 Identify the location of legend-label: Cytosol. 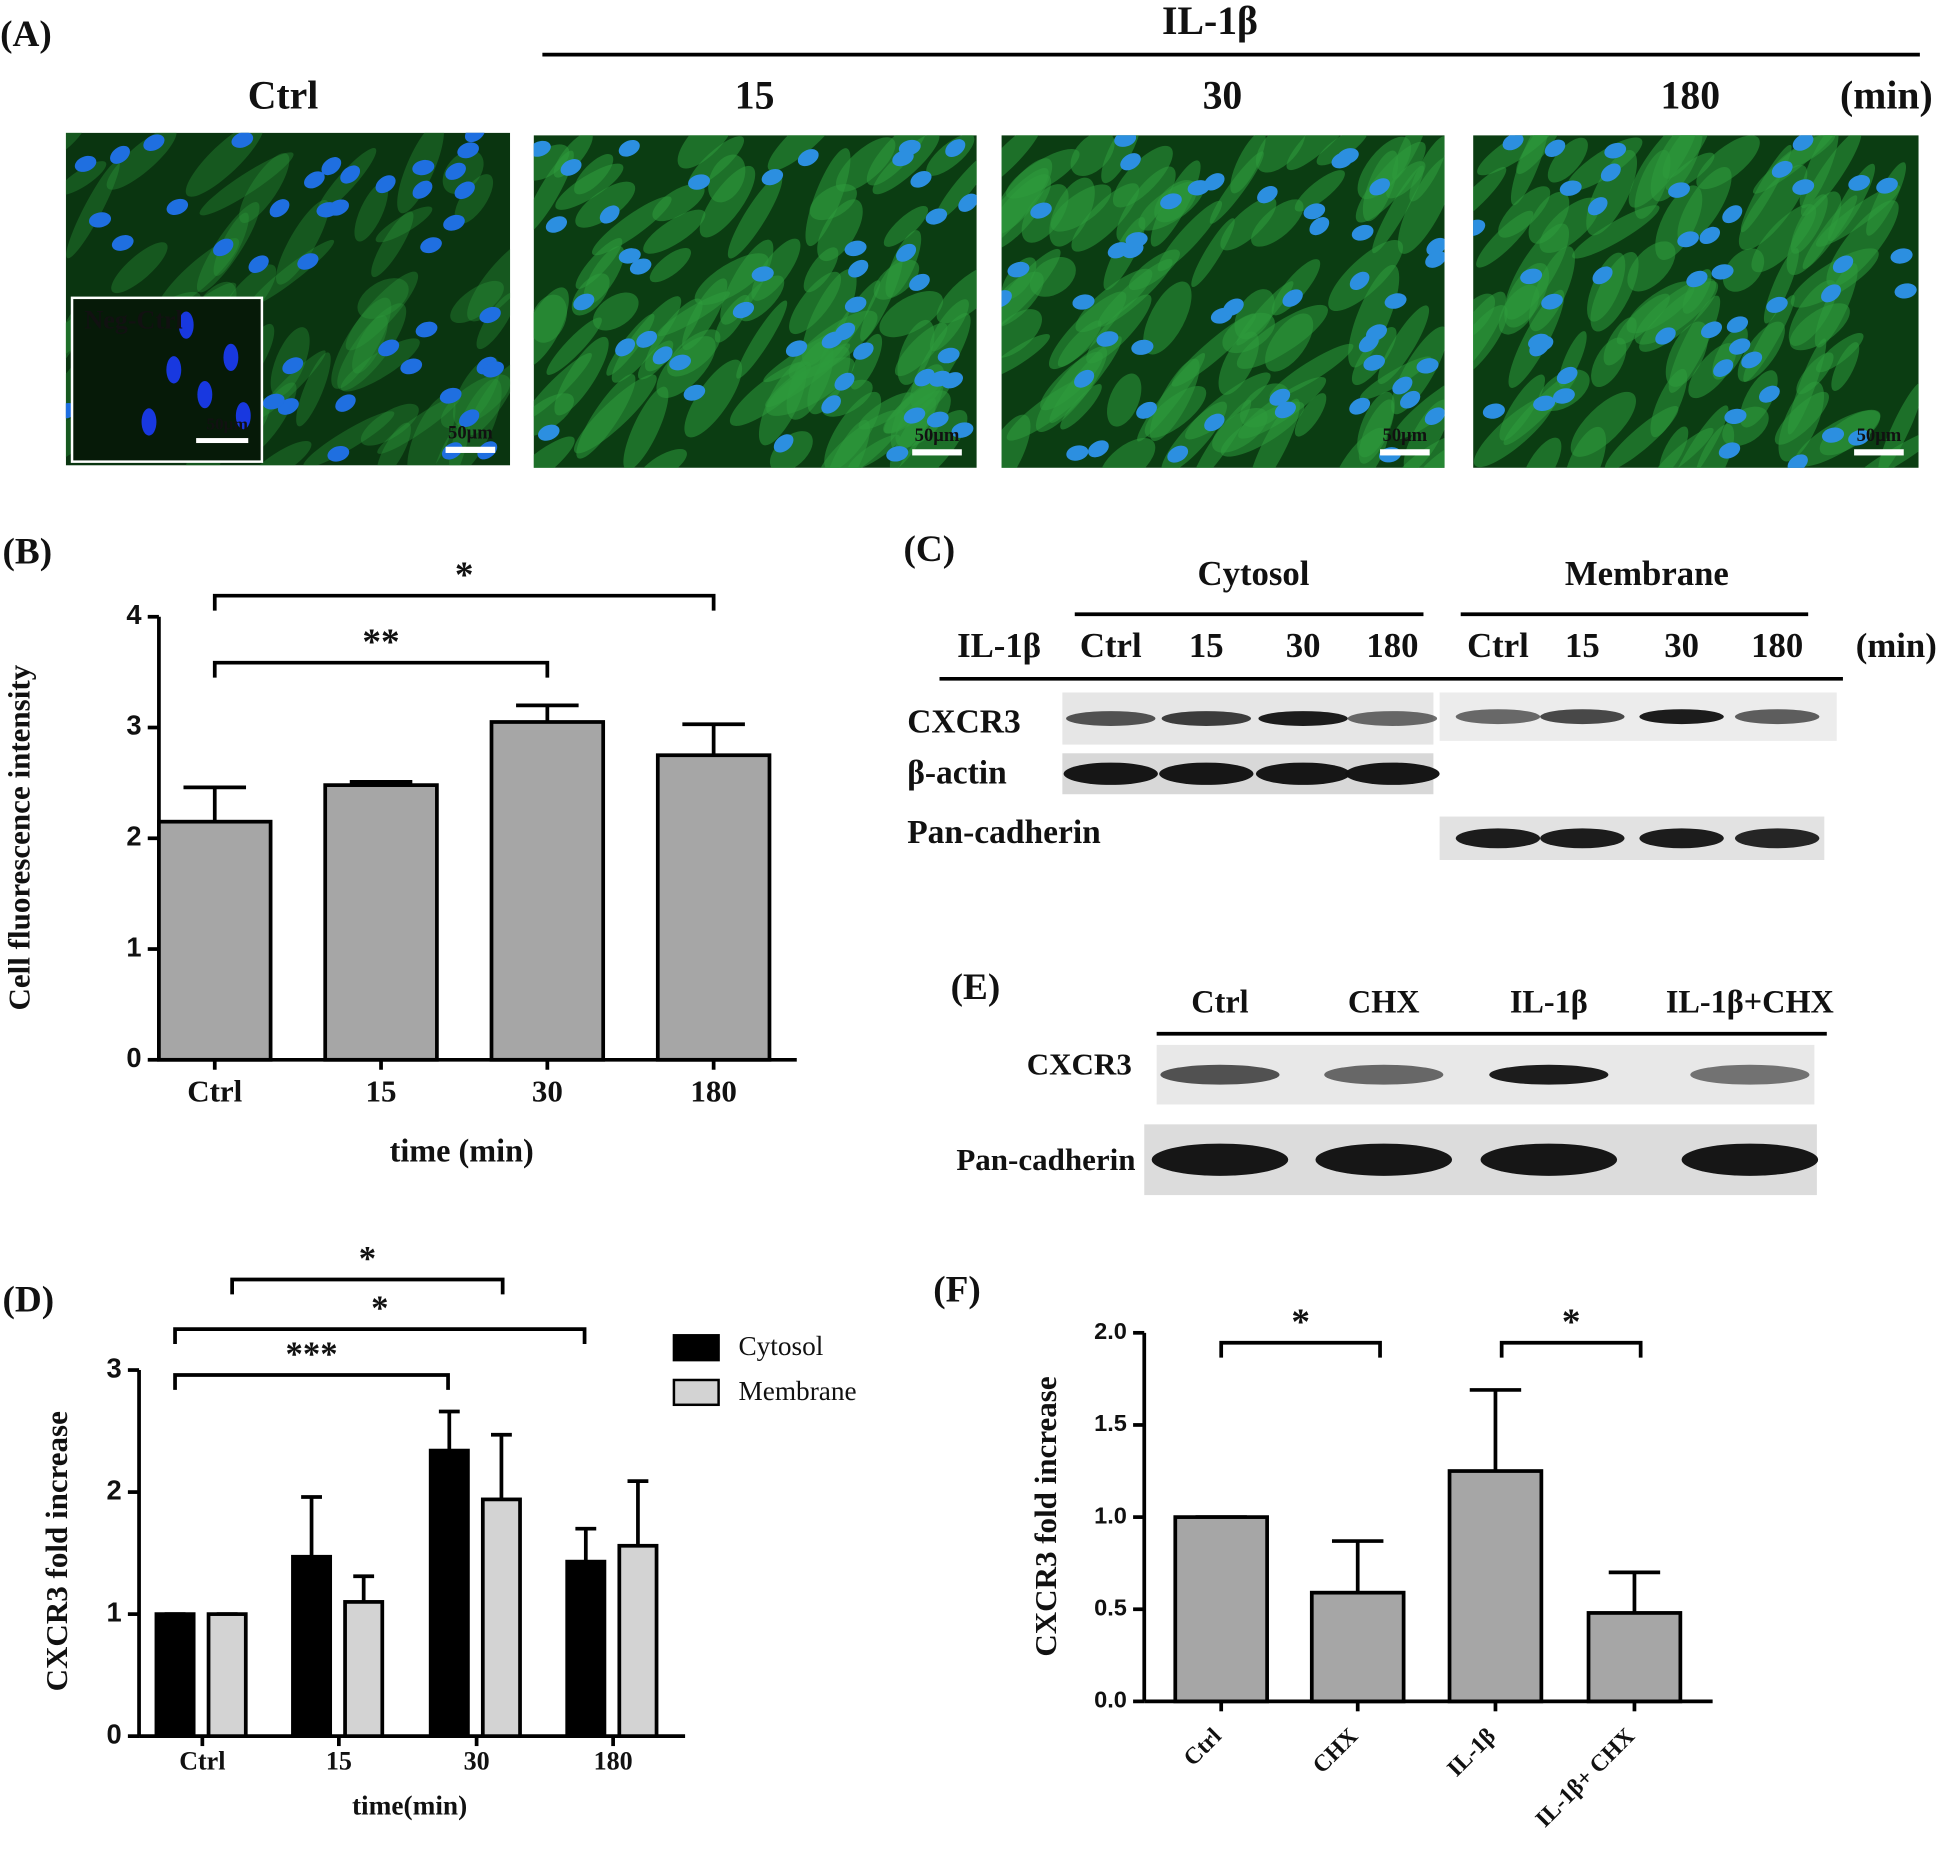
(780, 1346).